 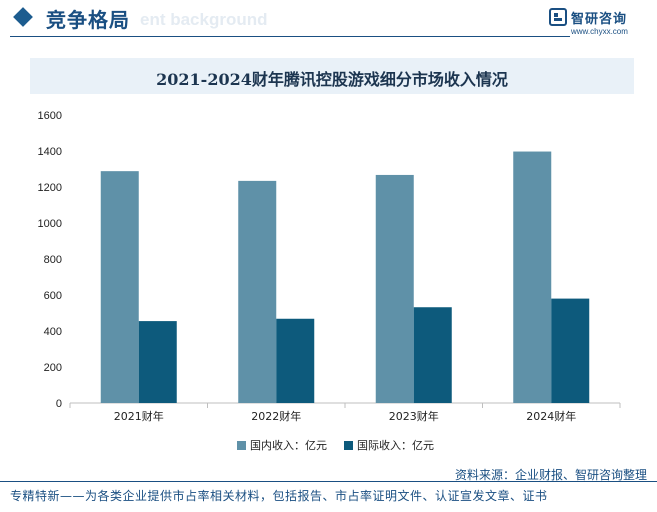 I want to click on x-tick-label: 2021财年, so click(x=139, y=416).